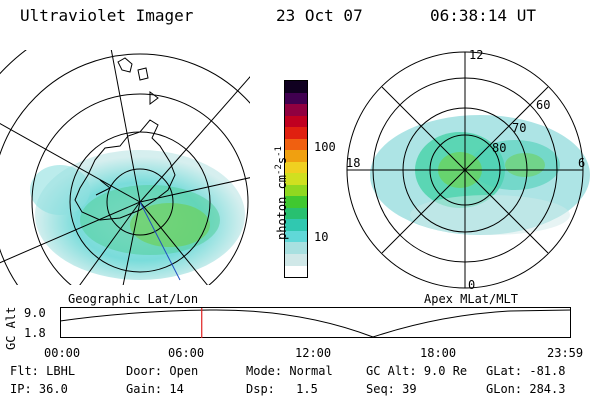  What do you see at coordinates (184, 371) in the screenshot?
I see `door-value: Open` at bounding box center [184, 371].